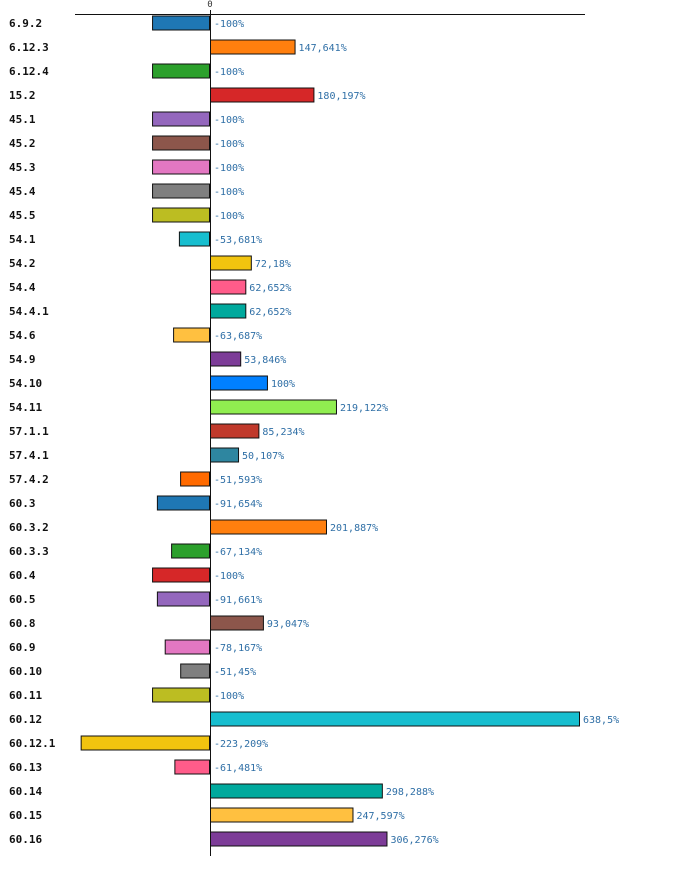 The image size is (700, 885). I want to click on category-label: 60.12, so click(25, 719).